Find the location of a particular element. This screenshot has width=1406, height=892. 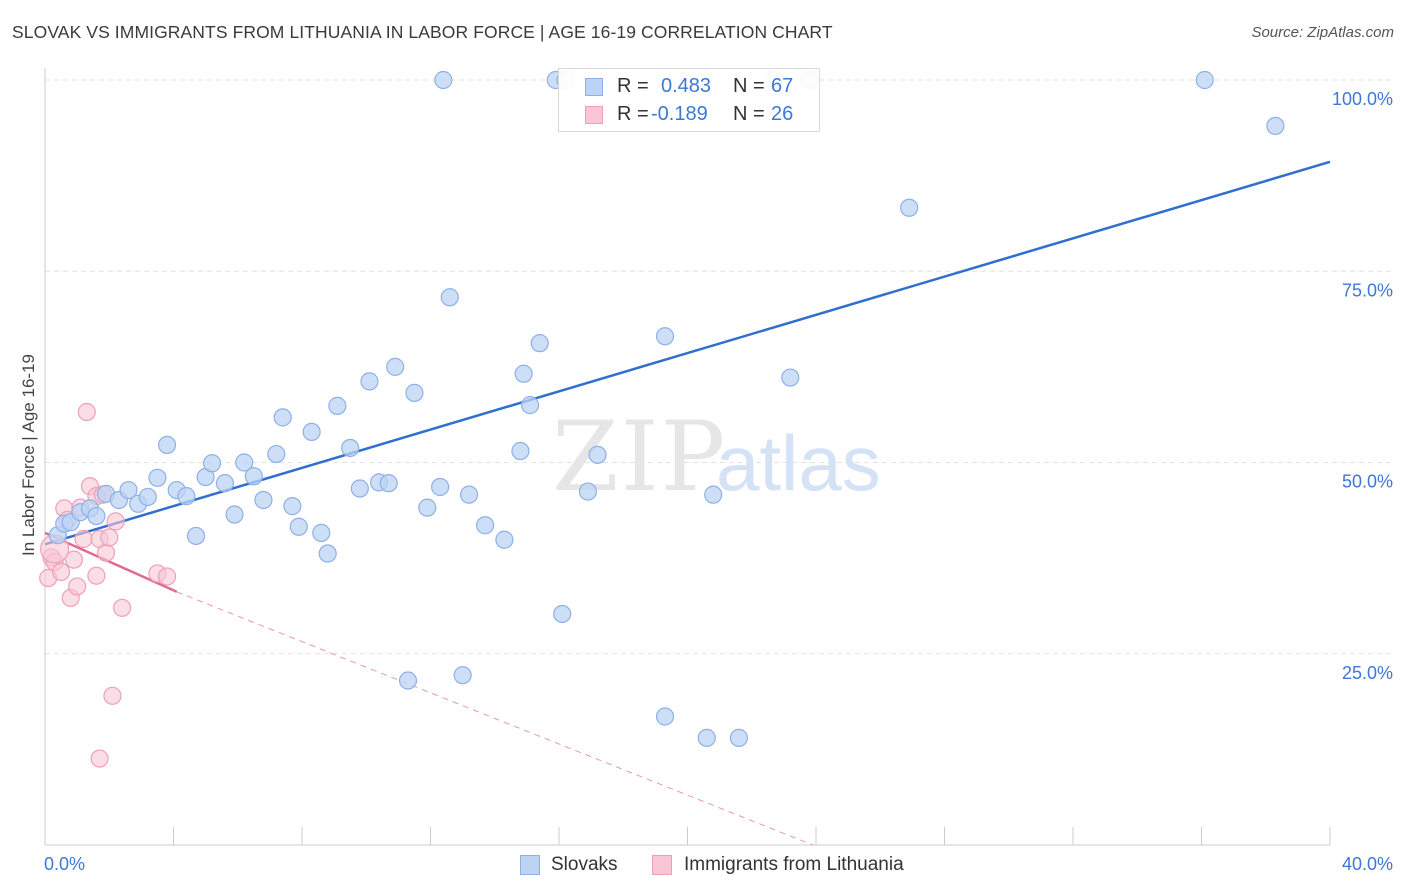

watermark-zip: ZIP is located at coordinates (639, 457).